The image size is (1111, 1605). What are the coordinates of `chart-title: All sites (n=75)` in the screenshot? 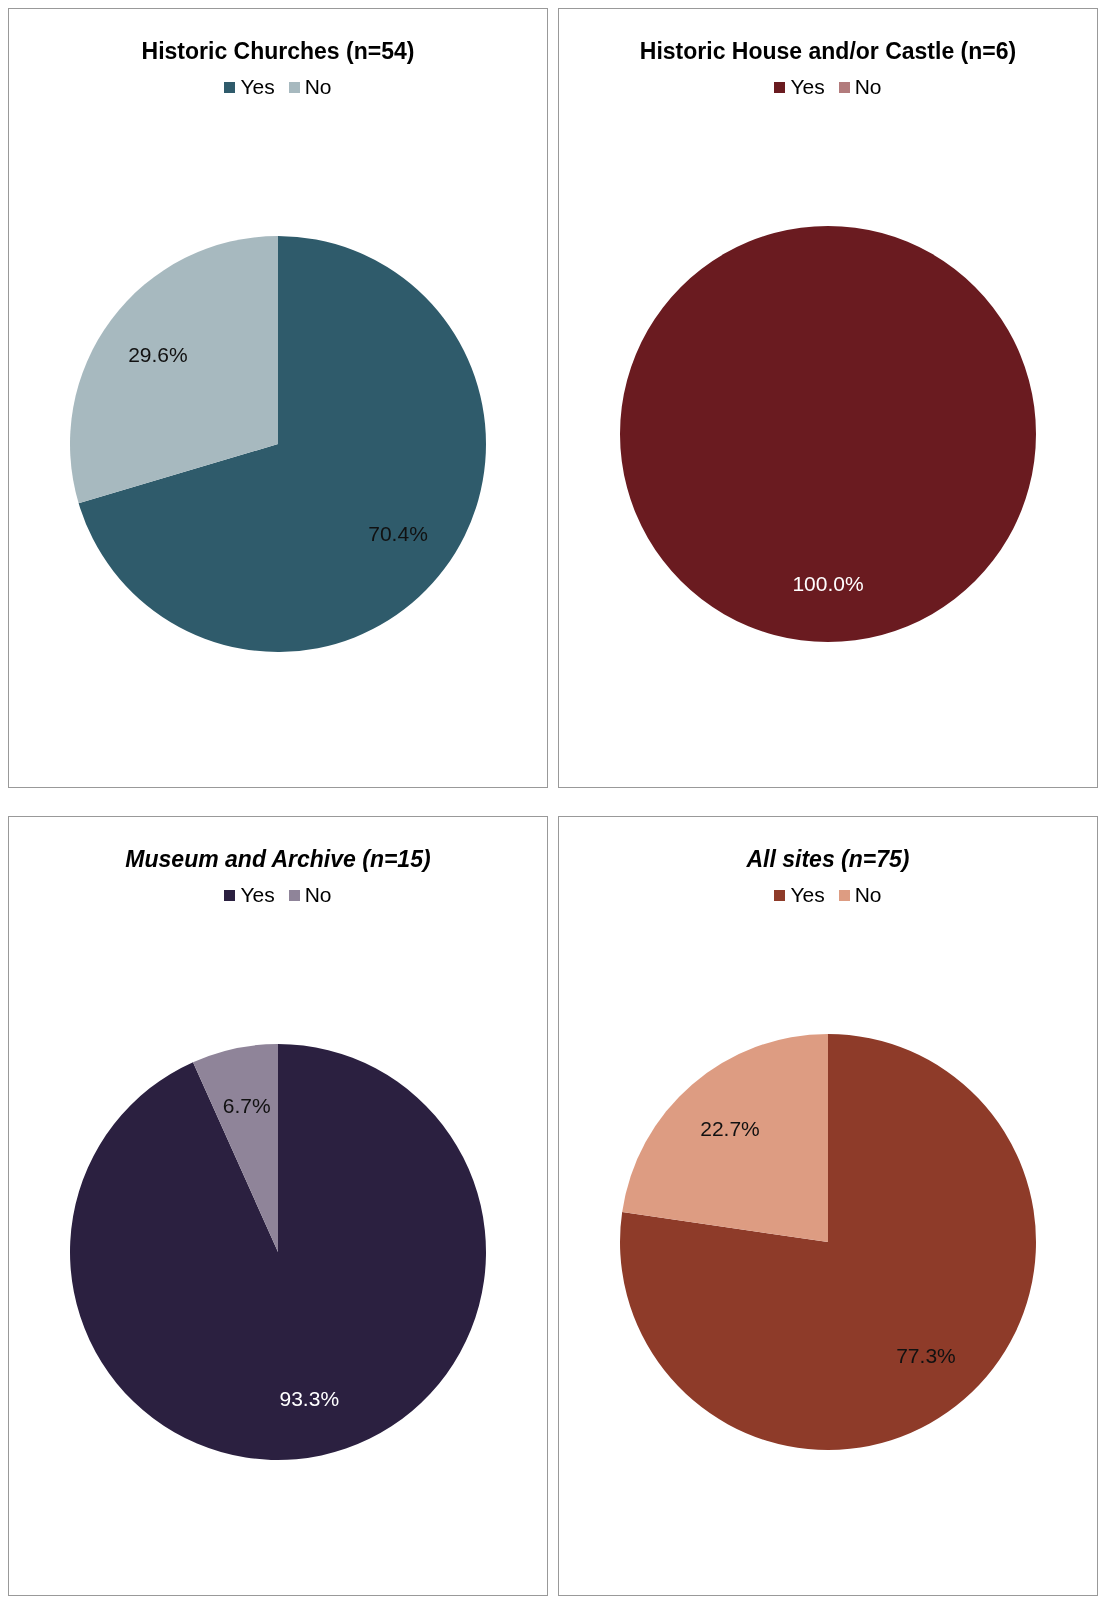 It's located at (828, 859).